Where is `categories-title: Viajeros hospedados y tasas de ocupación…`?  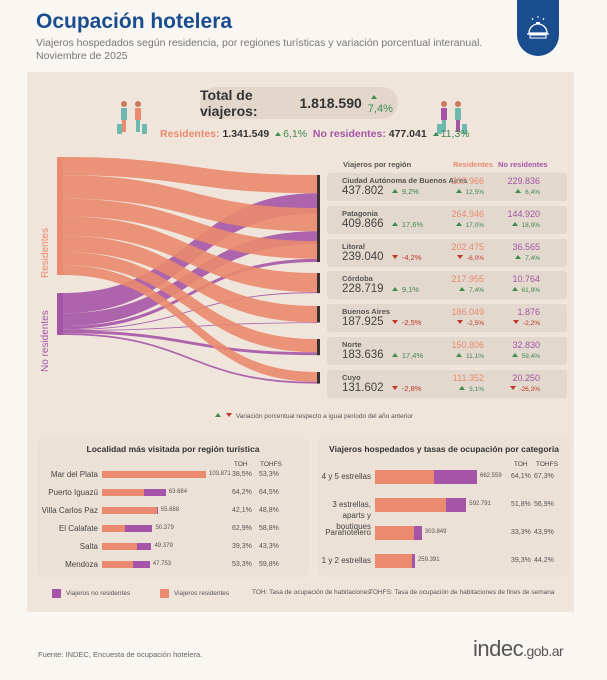 categories-title: Viajeros hospedados y tasas de ocupación… is located at coordinates (444, 449).